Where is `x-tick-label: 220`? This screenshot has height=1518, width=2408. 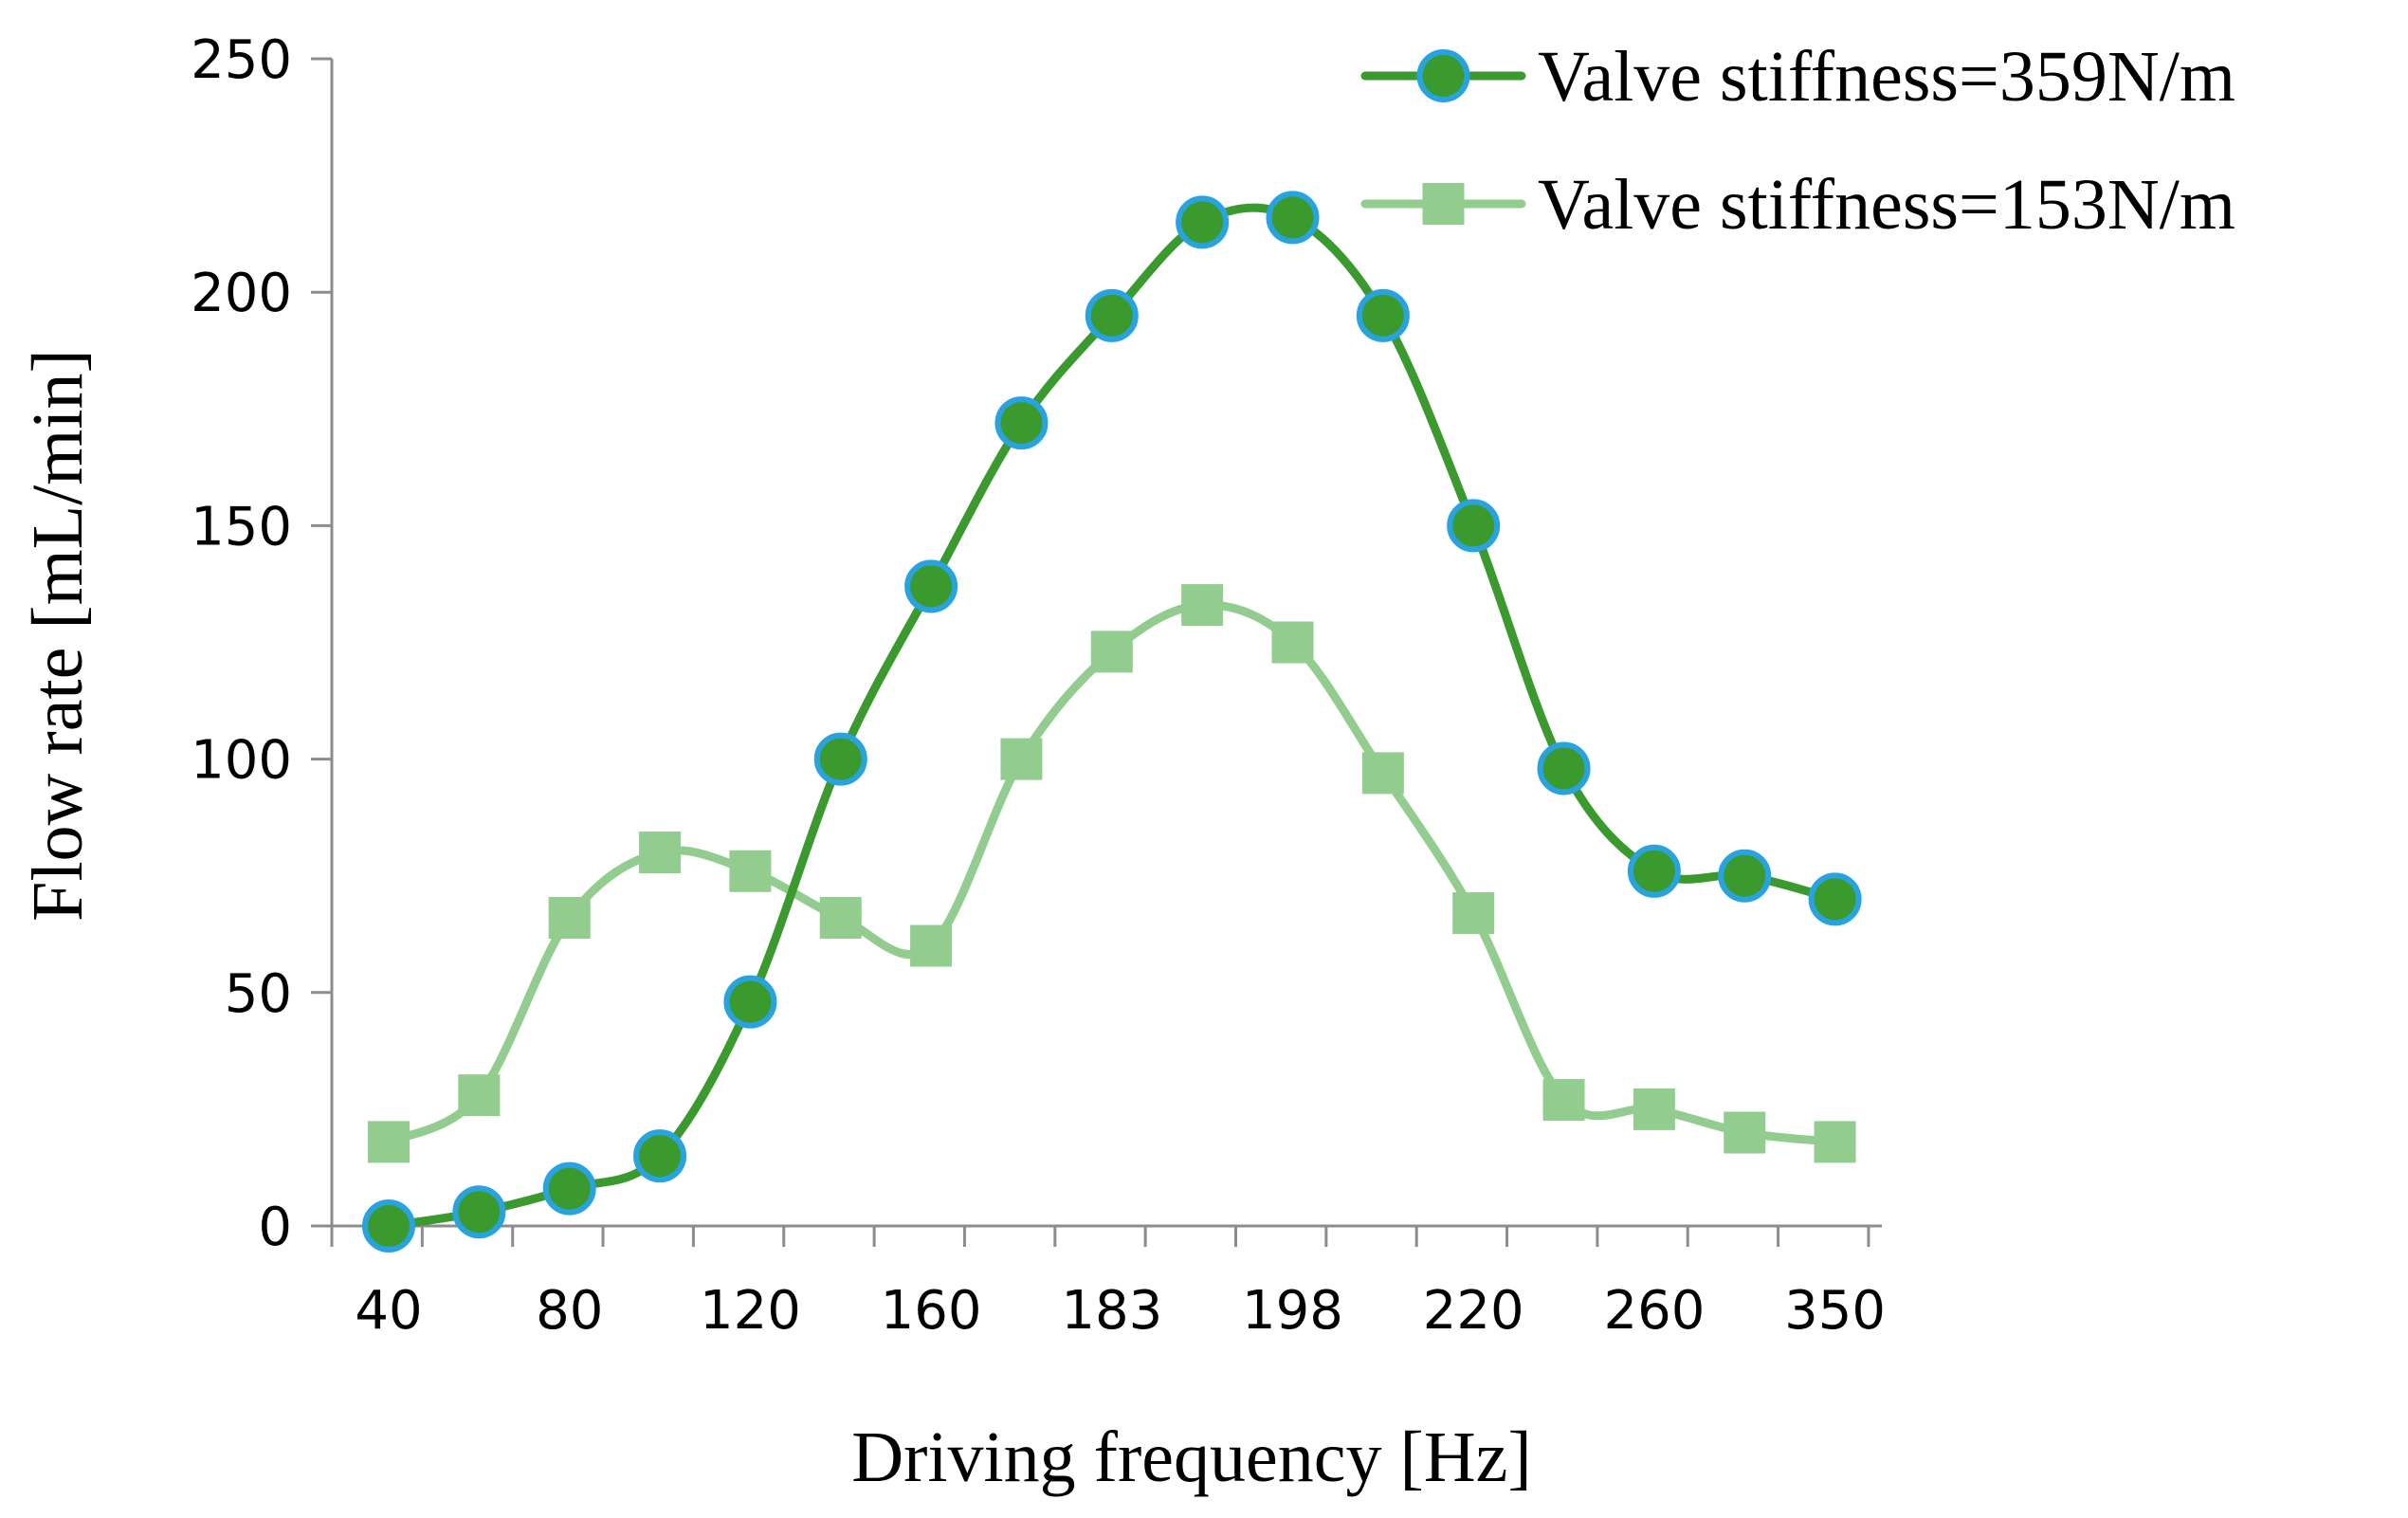 x-tick-label: 220 is located at coordinates (1473, 1311).